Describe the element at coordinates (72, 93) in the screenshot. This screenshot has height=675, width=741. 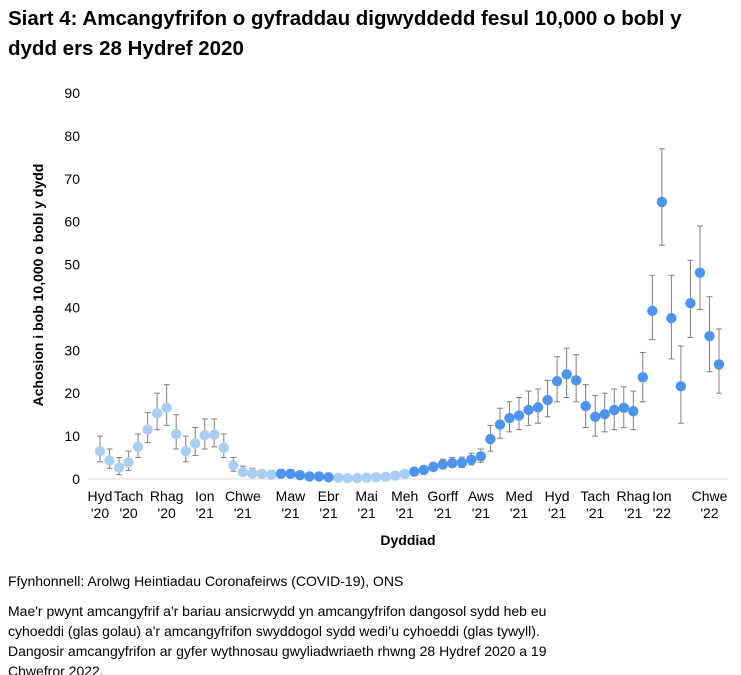
I see `y-tick-label: 90` at that location.